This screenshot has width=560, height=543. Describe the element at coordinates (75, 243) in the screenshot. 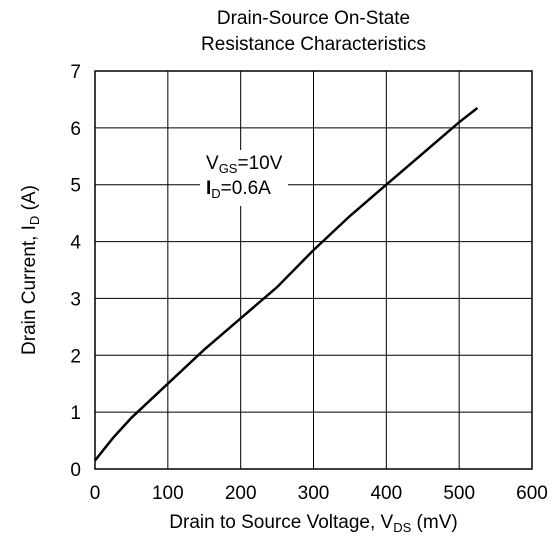

I see `y-tick-label: 4` at that location.